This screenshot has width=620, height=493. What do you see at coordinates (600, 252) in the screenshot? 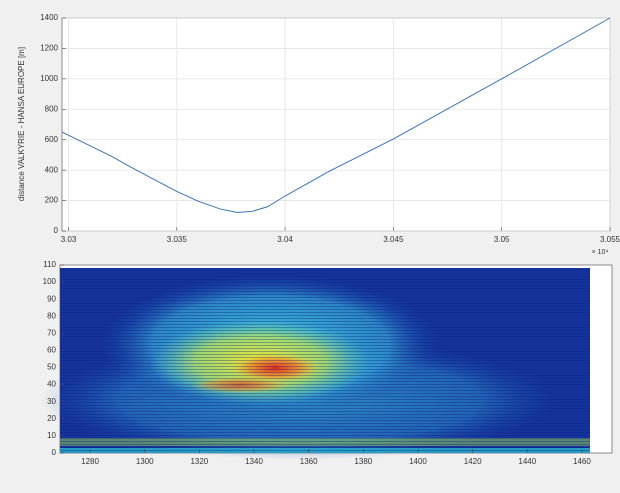
I see `x-exponent-label: × 10⁴` at bounding box center [600, 252].